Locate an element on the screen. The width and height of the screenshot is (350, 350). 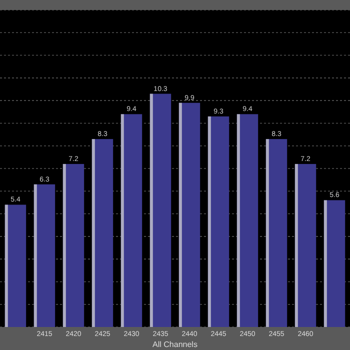
x-axis-title: All Channels is located at coordinates (175, 344).